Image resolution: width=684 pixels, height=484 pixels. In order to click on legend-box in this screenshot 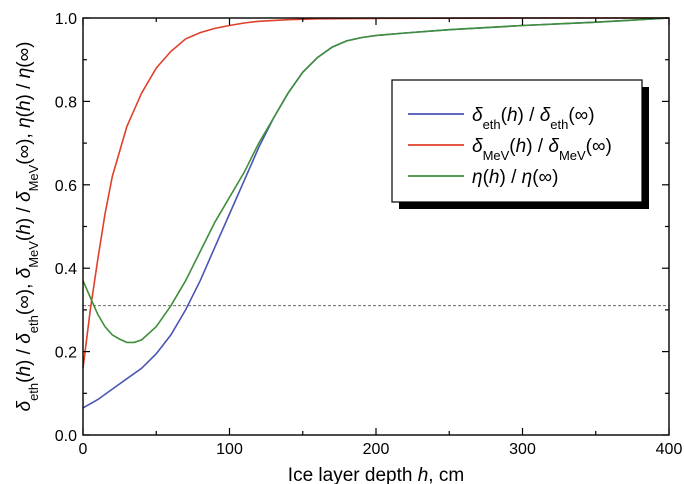, I will do `click(517, 141)`.